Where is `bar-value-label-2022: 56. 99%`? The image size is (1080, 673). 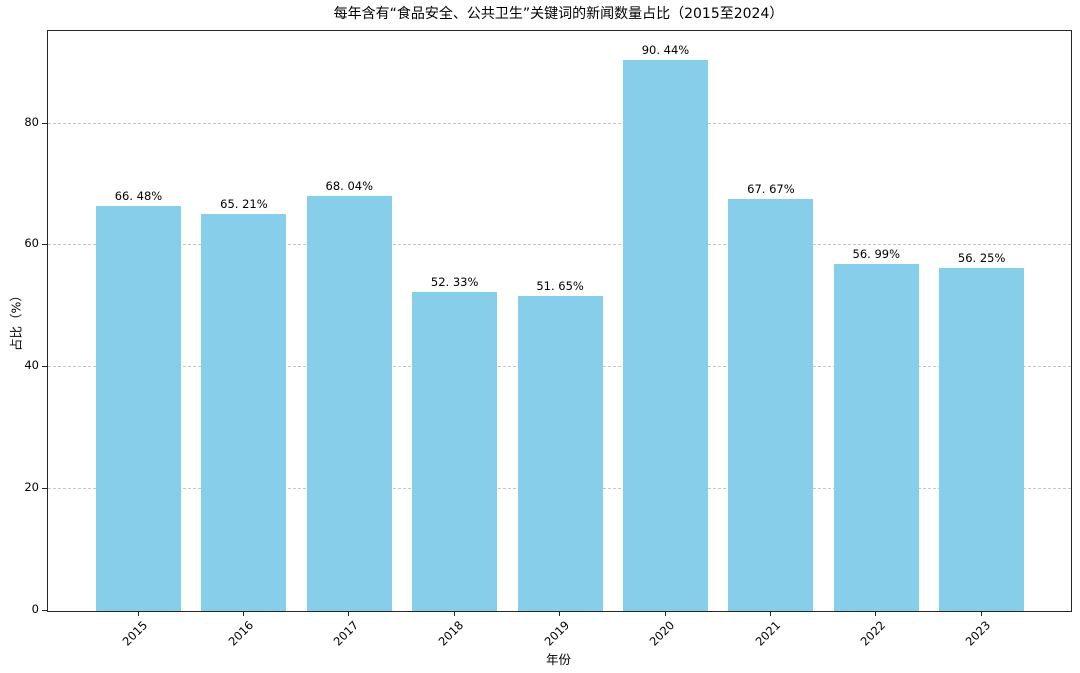 bar-value-label-2022: 56. 99% is located at coordinates (876, 253).